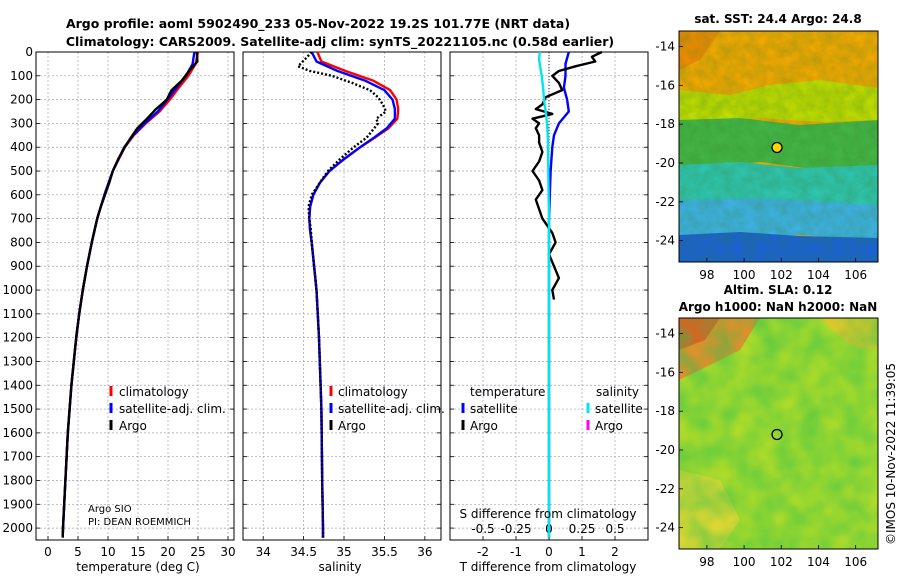 The height and width of the screenshot is (580, 900). I want to click on top-x-tick-label: -0.5, so click(482, 529).